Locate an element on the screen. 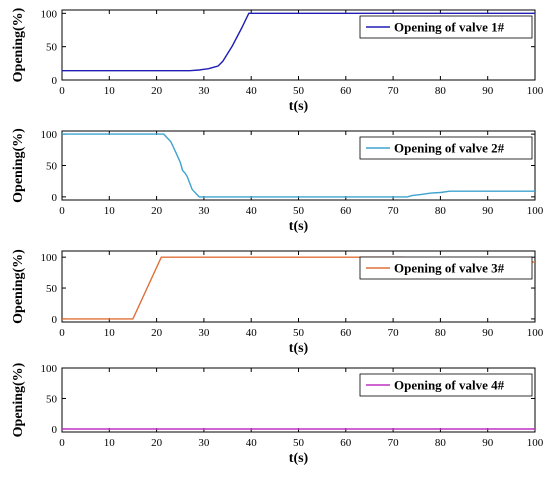  legend-label: Opening of valve 3# is located at coordinates (449, 268).